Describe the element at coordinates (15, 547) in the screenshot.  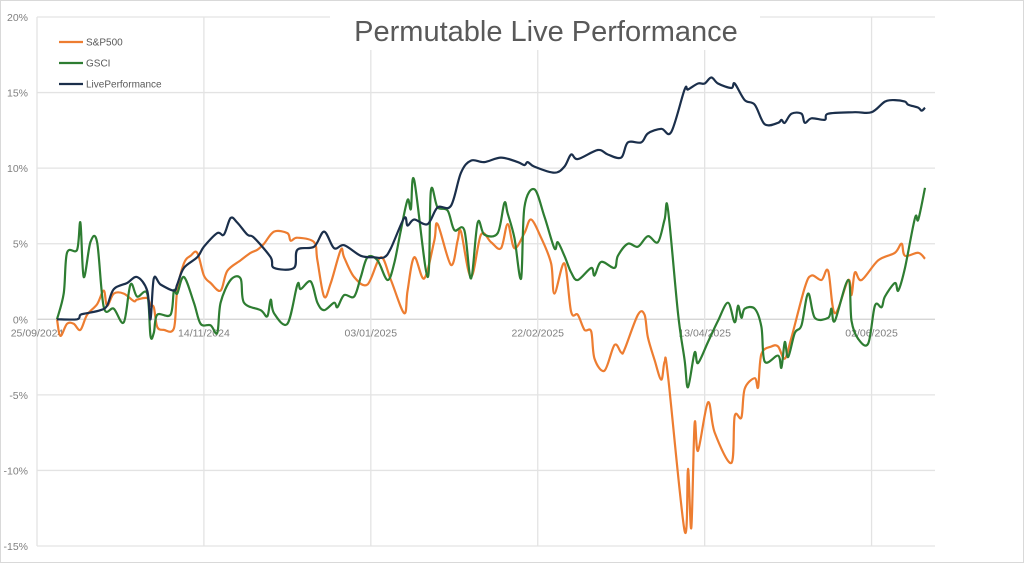
I see `y-tick-label: -15%` at that location.